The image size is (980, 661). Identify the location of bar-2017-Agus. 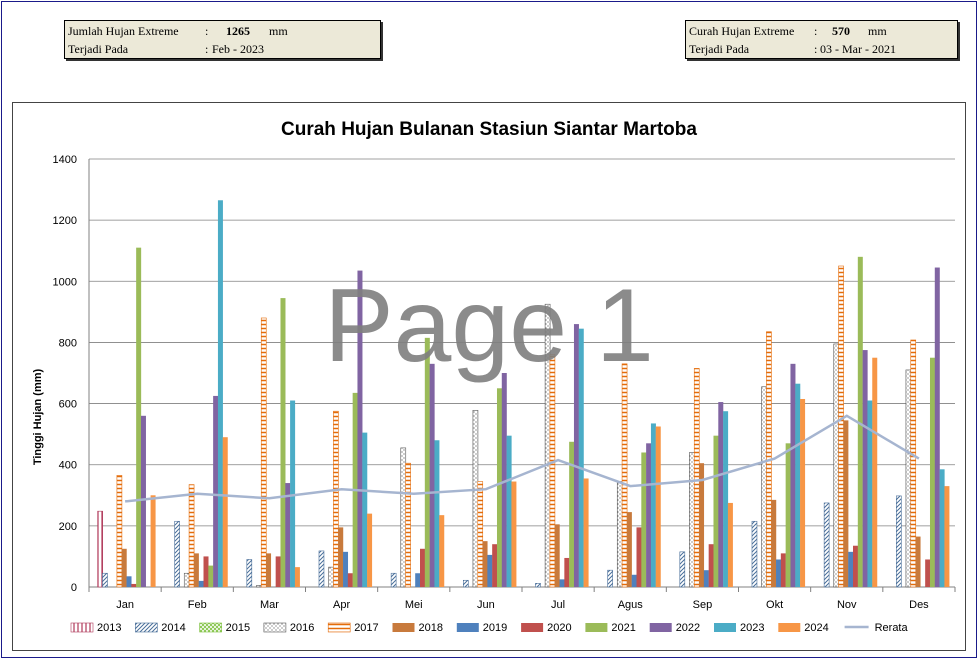
(624, 475).